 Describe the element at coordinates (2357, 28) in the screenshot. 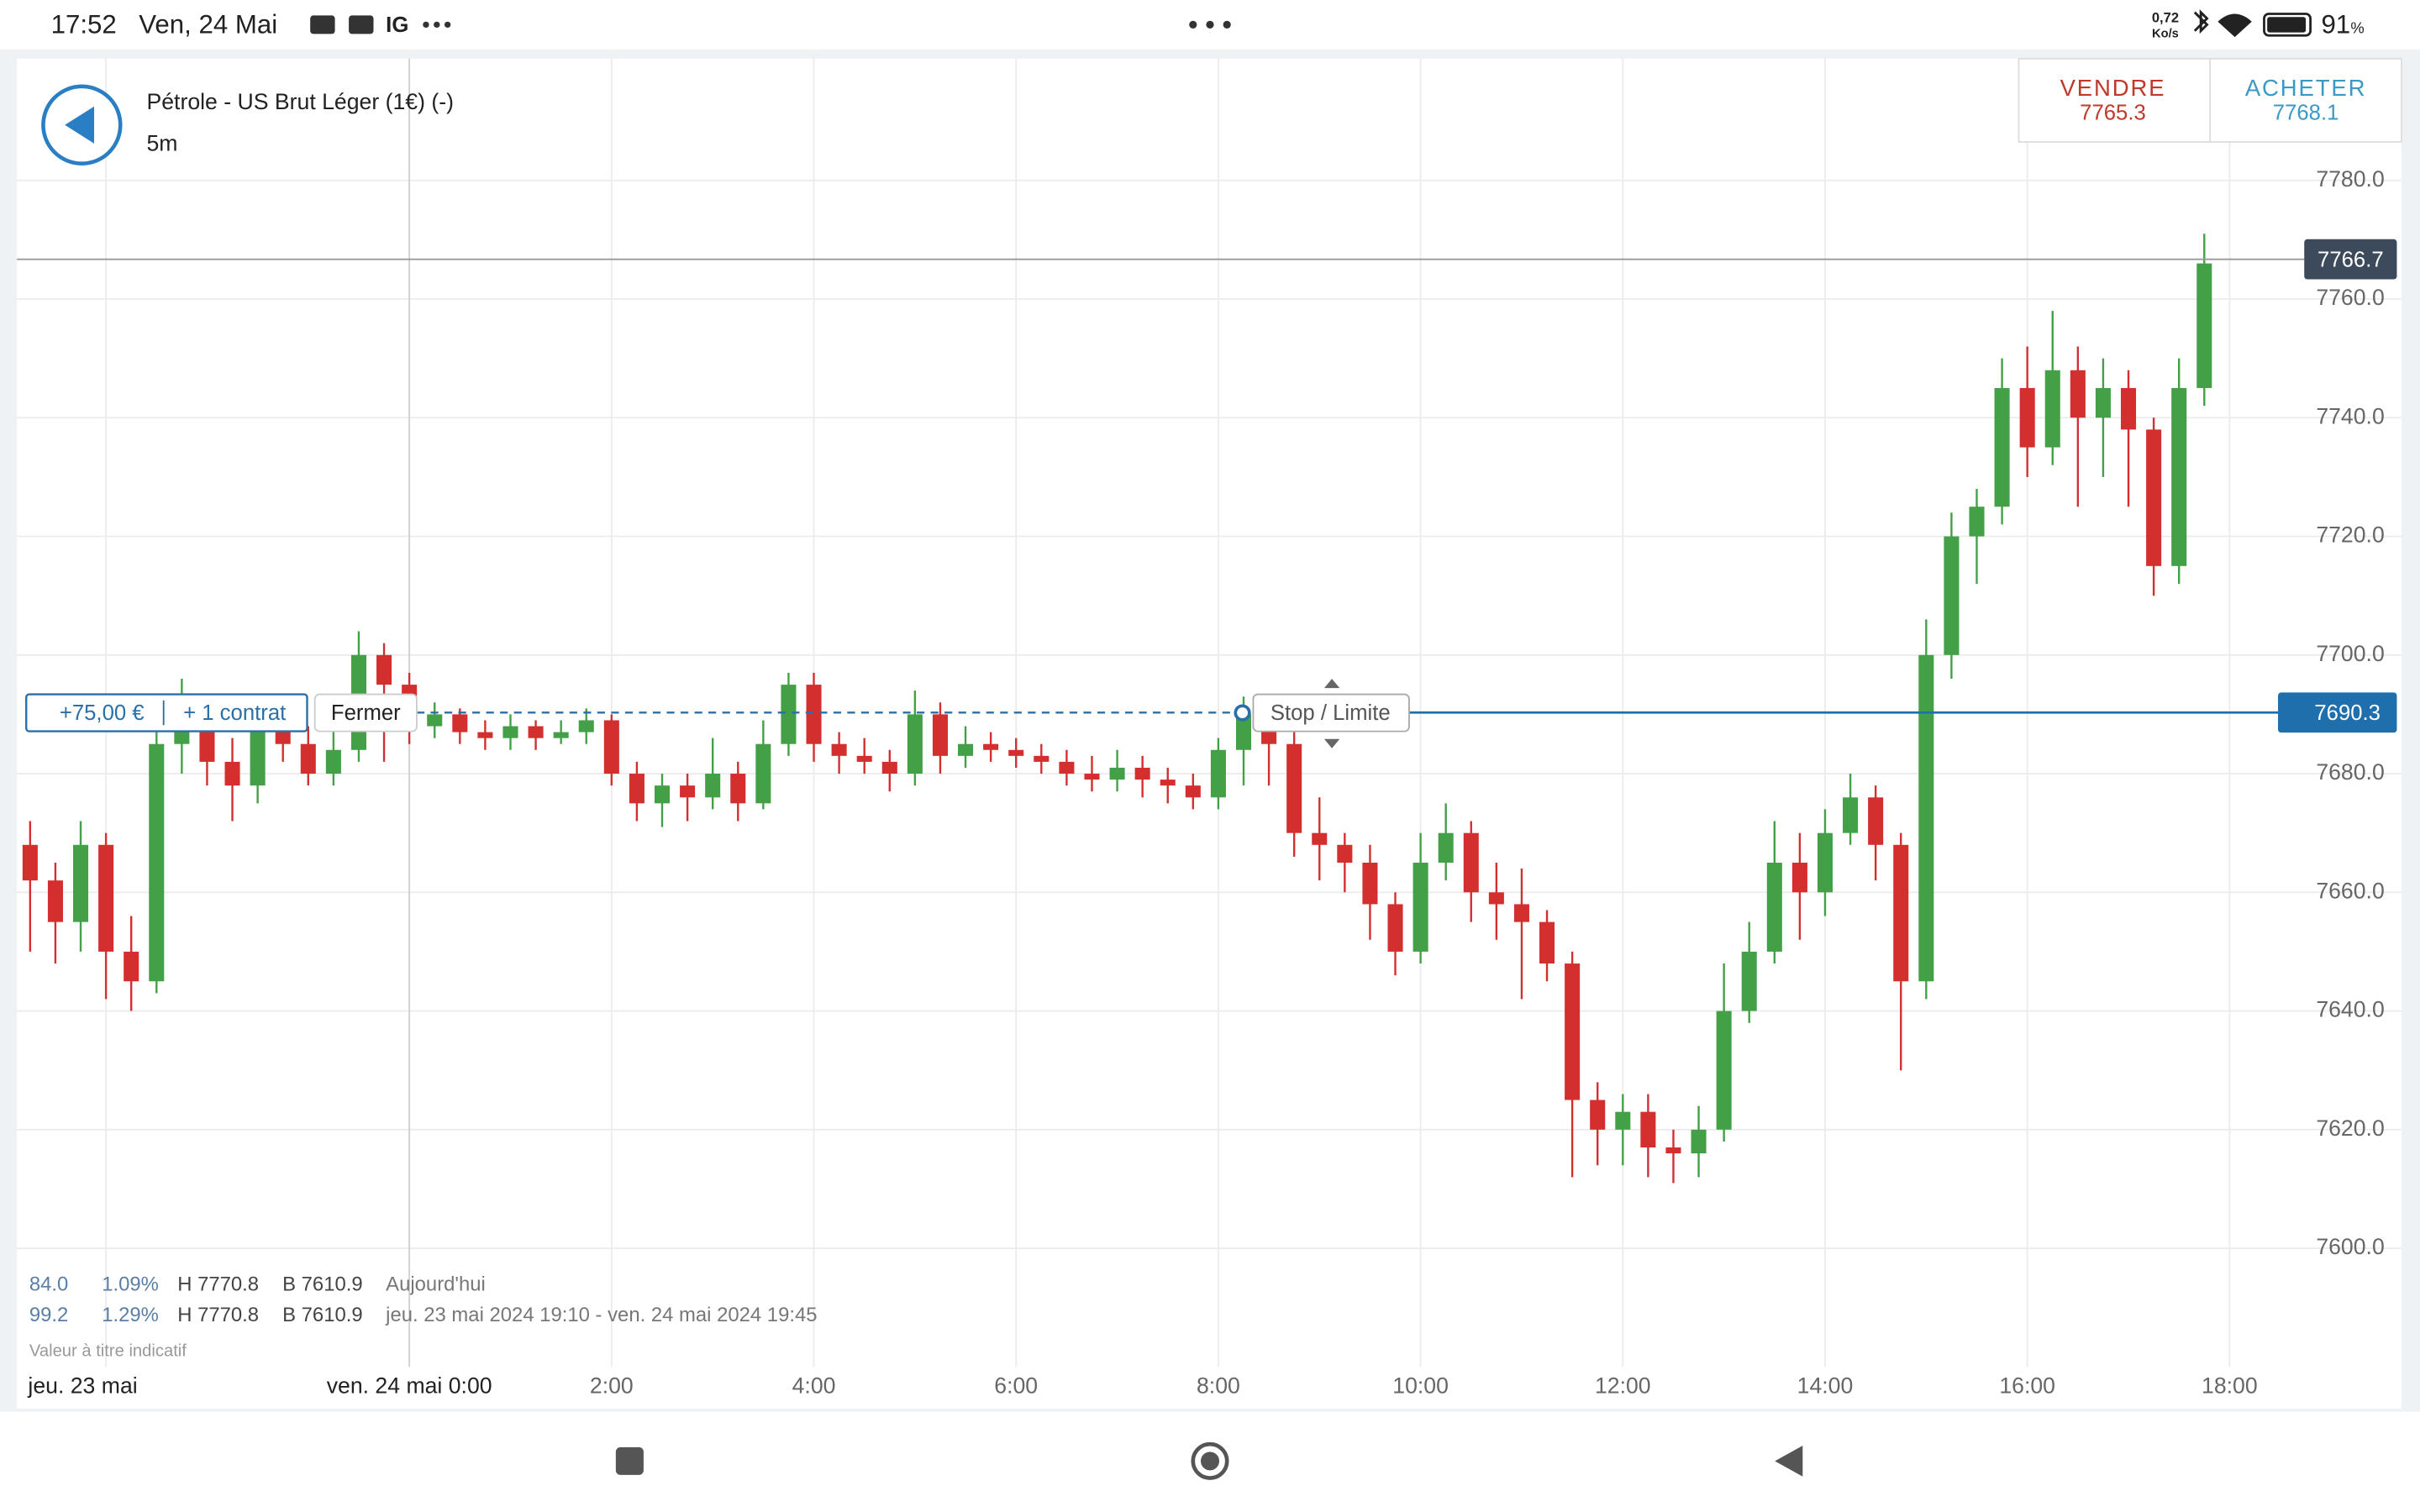

I see `battery-percent-unit: %` at that location.